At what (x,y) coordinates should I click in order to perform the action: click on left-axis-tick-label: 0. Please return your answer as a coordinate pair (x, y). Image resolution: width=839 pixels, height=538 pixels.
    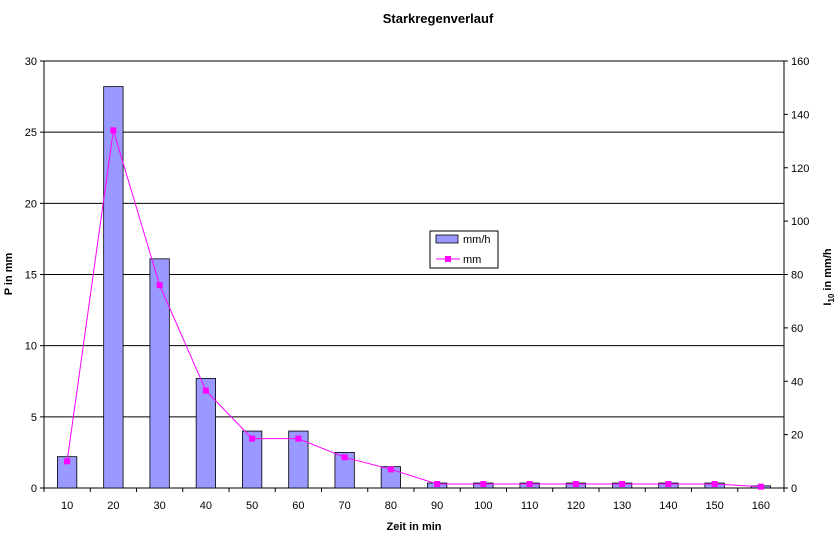
    Looking at the image, I should click on (34, 489).